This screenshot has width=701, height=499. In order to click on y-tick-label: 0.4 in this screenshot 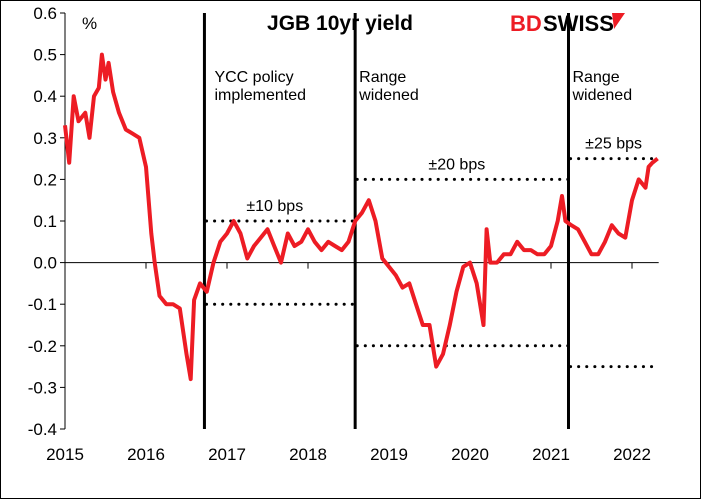, I will do `click(45, 96)`.